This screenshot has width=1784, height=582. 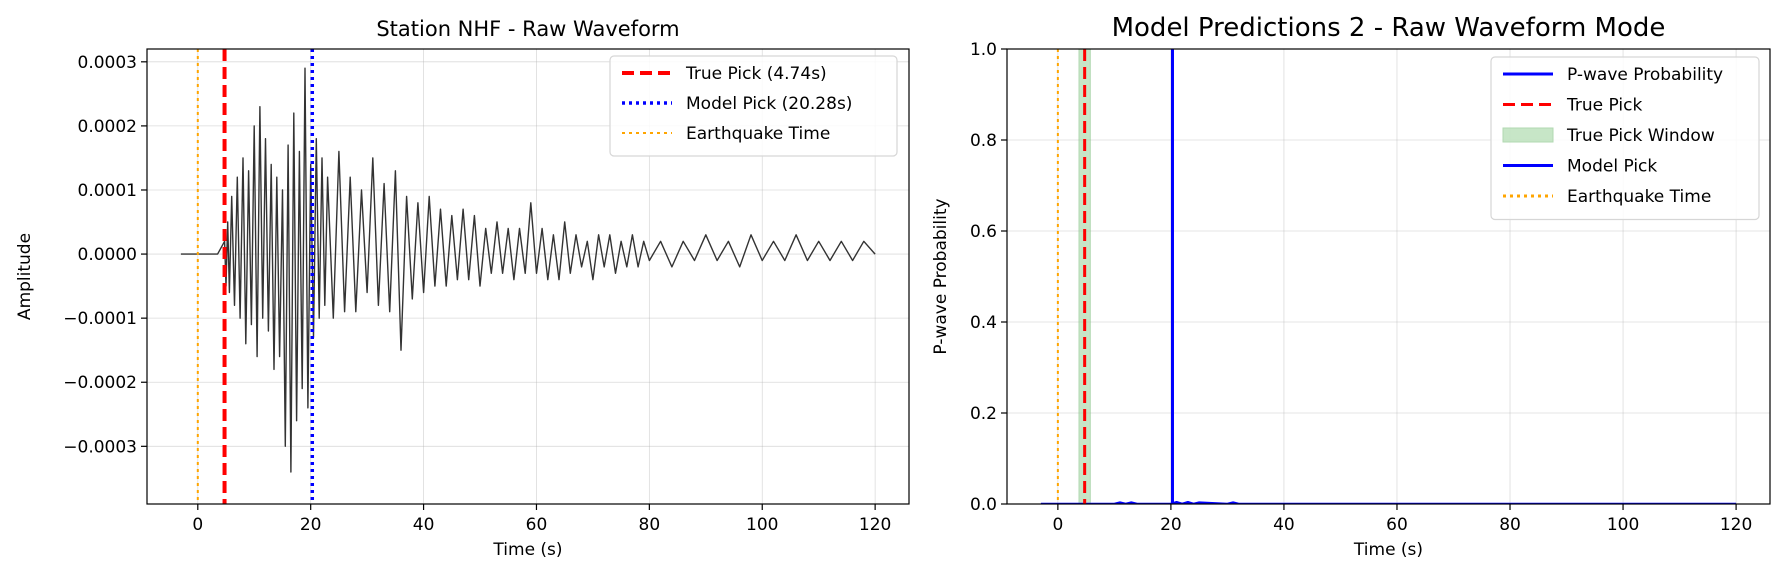 I want to click on legend-label: Model Pick (20.28s), so click(x=769, y=104).